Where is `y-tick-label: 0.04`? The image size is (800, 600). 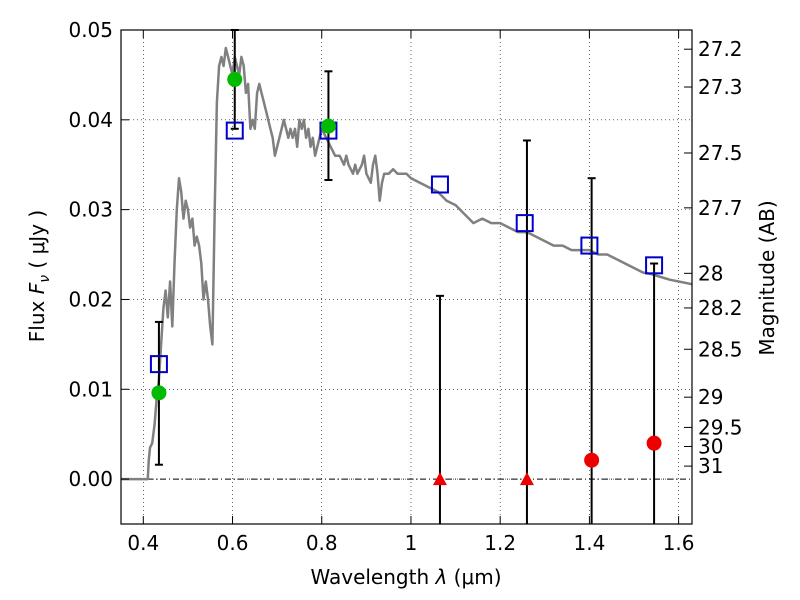
y-tick-label: 0.04 is located at coordinates (90, 120).